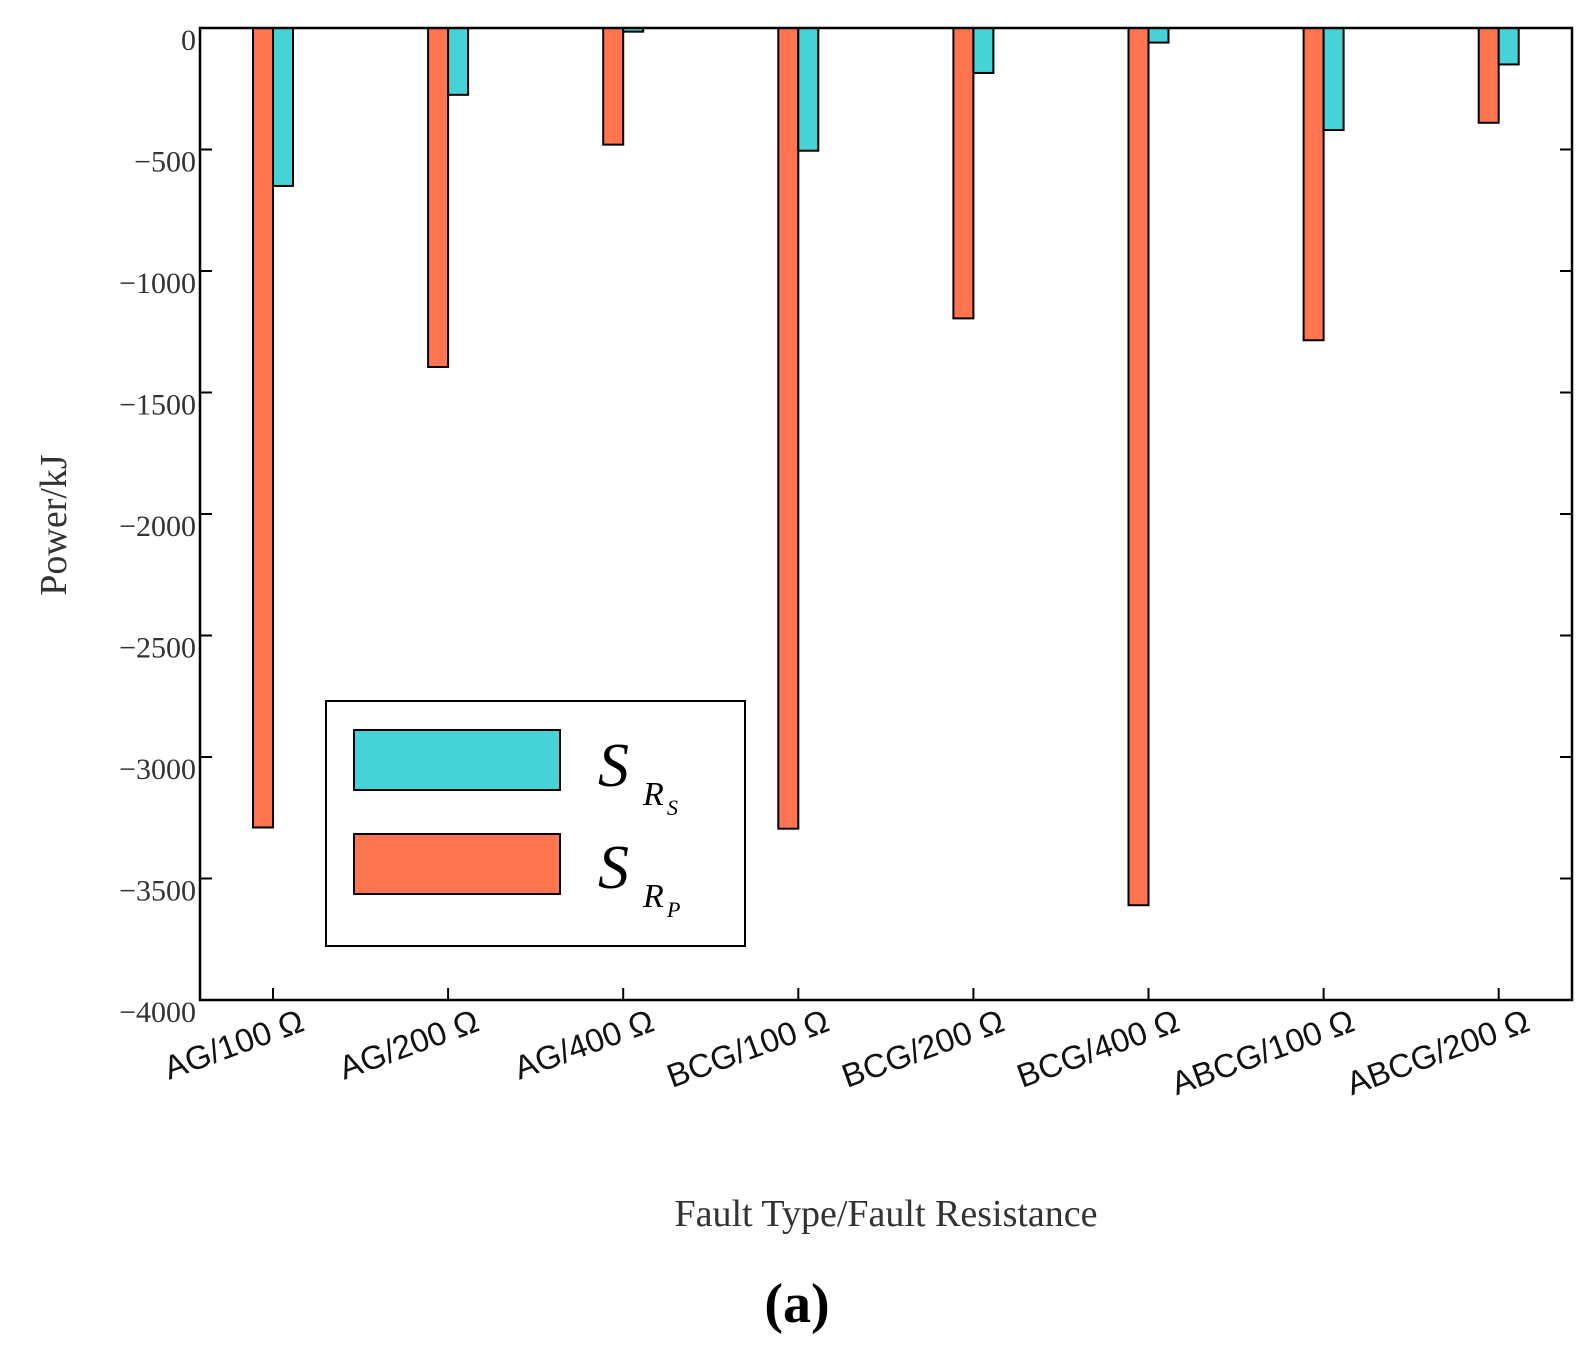 The height and width of the screenshot is (1361, 1595). What do you see at coordinates (653, 896) in the screenshot?
I see `legend-srp-sub: R` at bounding box center [653, 896].